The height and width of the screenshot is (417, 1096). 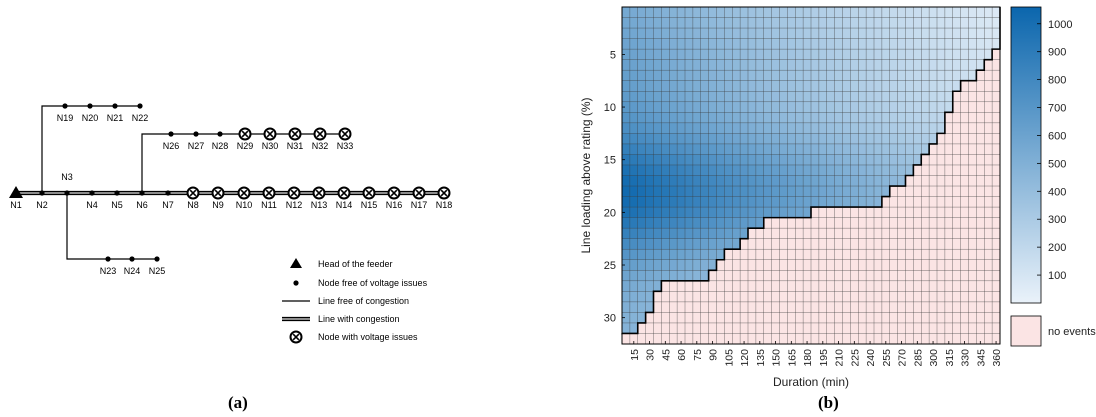 What do you see at coordinates (196, 146) in the screenshot?
I see `node-n27-label: N27` at bounding box center [196, 146].